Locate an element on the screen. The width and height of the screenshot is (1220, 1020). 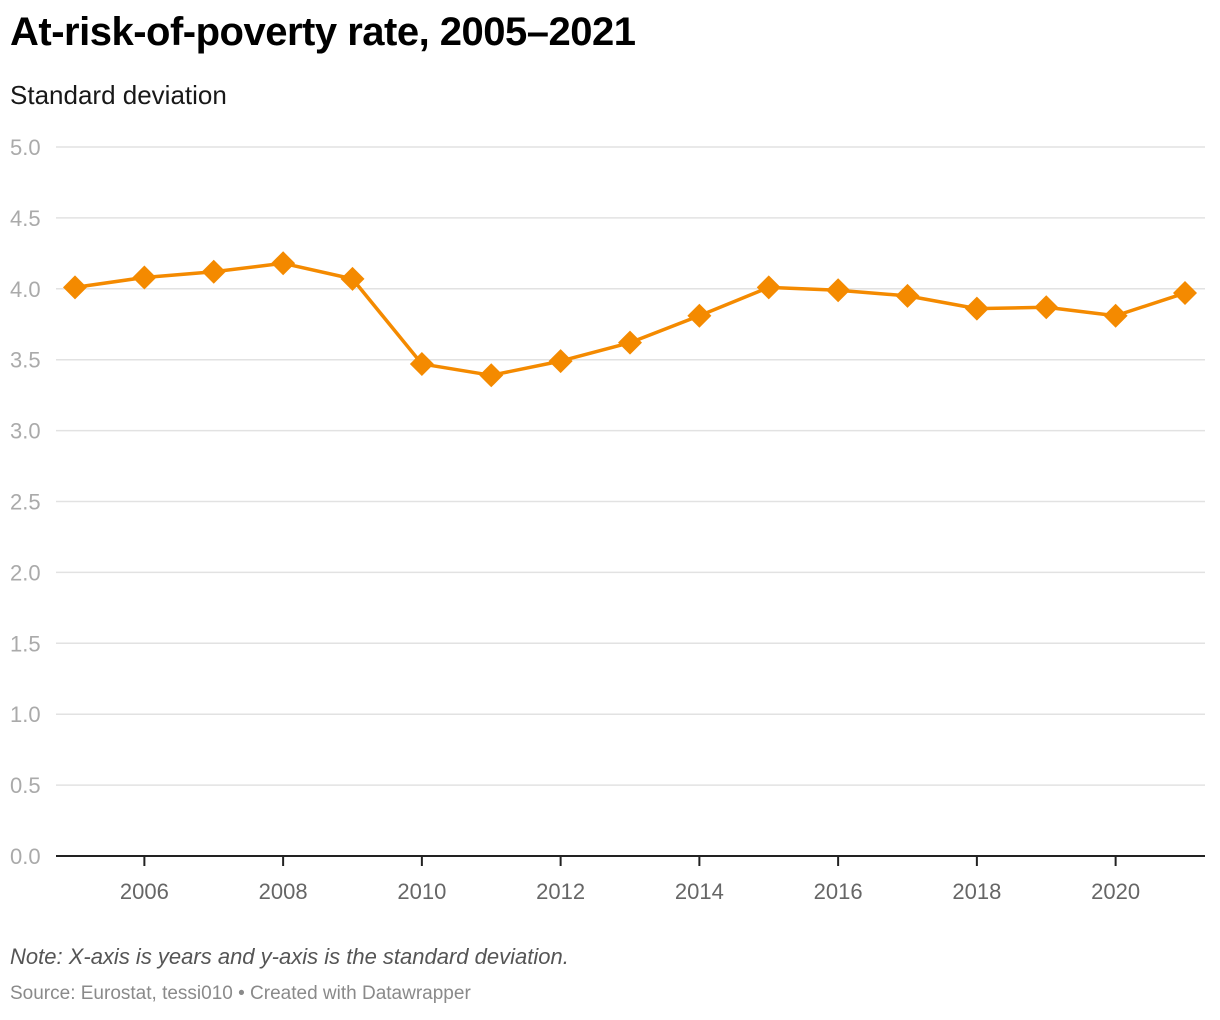
y-tick-label: 2.0 is located at coordinates (25, 572).